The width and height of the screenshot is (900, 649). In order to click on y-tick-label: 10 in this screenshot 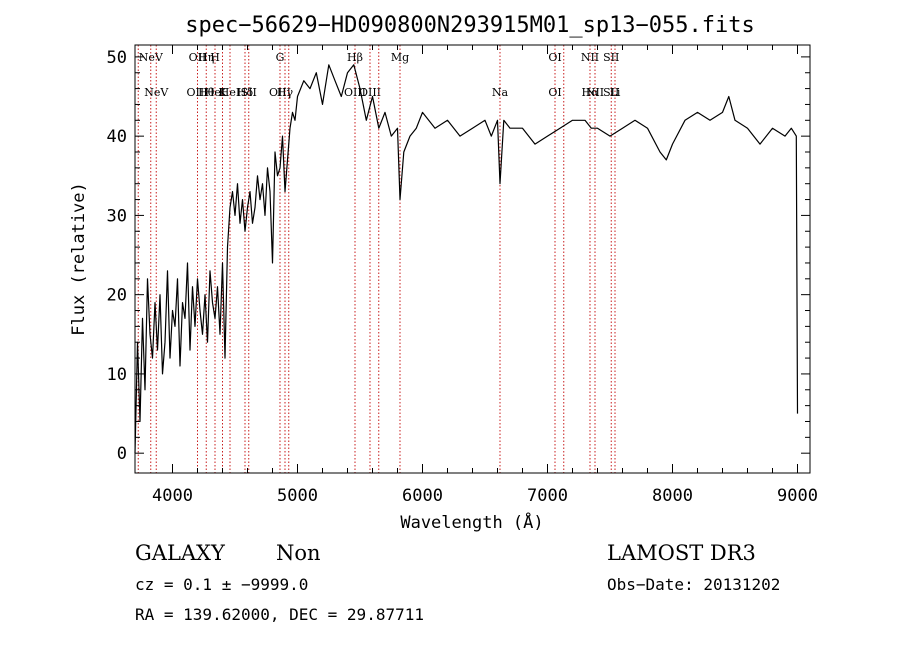, I will do `click(117, 375)`.